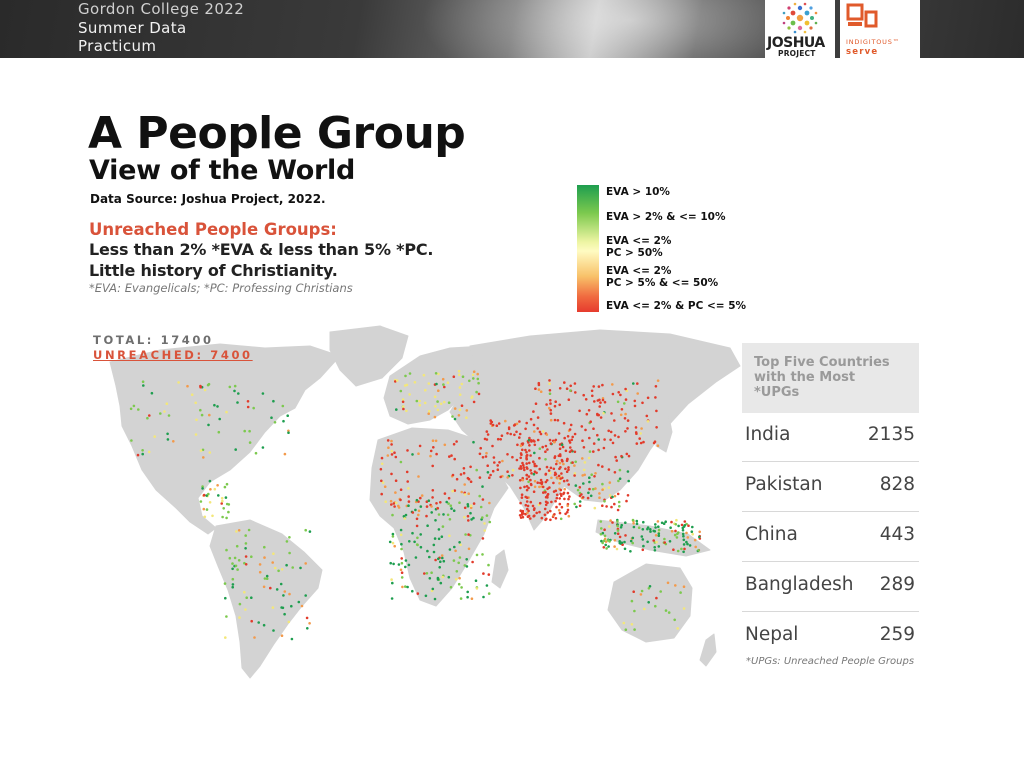 The height and width of the screenshot is (768, 1024). I want to click on legend-label: EVA <= 2%, so click(639, 241).